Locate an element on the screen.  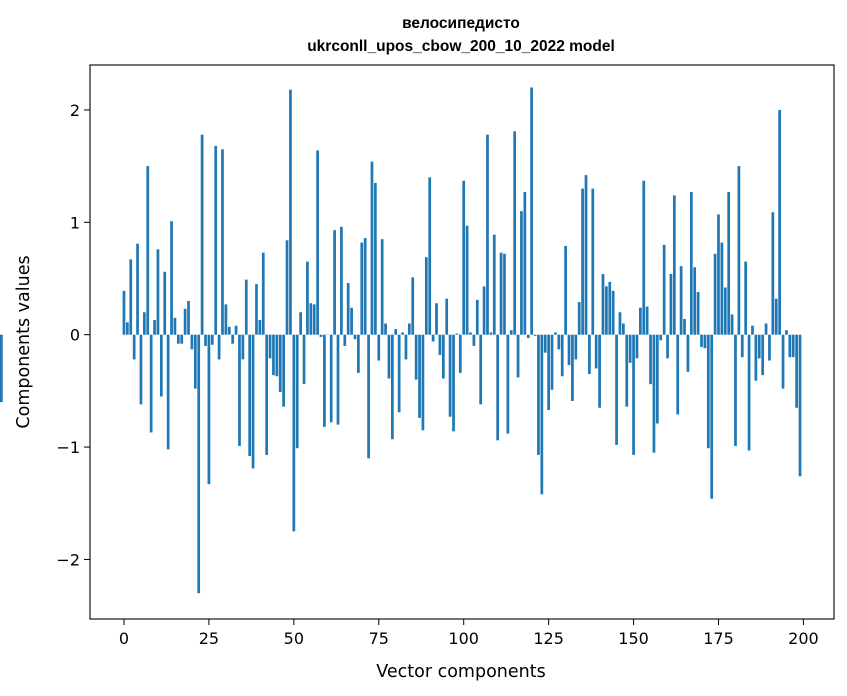
x-tick-label: 50 is located at coordinates (294, 638).